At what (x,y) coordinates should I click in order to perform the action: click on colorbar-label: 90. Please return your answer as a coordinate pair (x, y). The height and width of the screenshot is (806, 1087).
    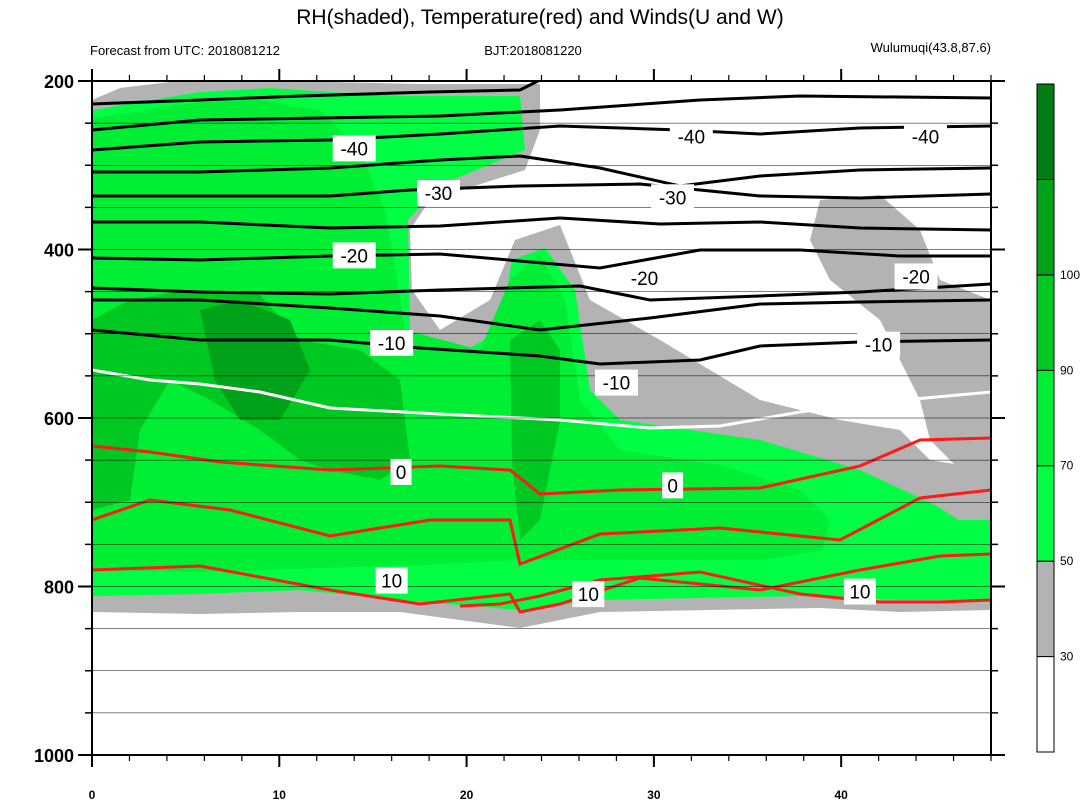
    Looking at the image, I should click on (1067, 370).